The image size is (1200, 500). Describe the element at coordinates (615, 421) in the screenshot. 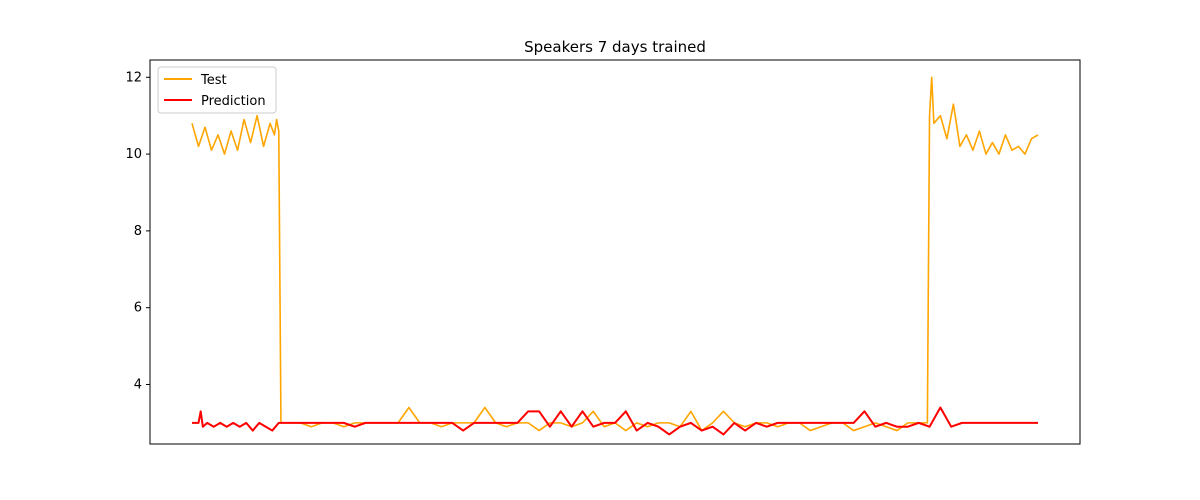

I see `series-line-prediction` at that location.